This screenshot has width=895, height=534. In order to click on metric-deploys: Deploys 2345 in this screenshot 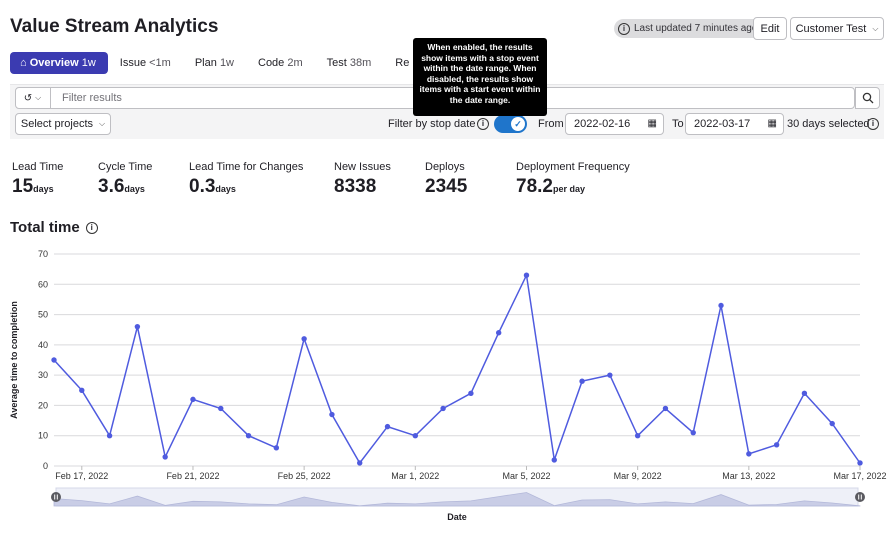, I will do `click(446, 179)`.